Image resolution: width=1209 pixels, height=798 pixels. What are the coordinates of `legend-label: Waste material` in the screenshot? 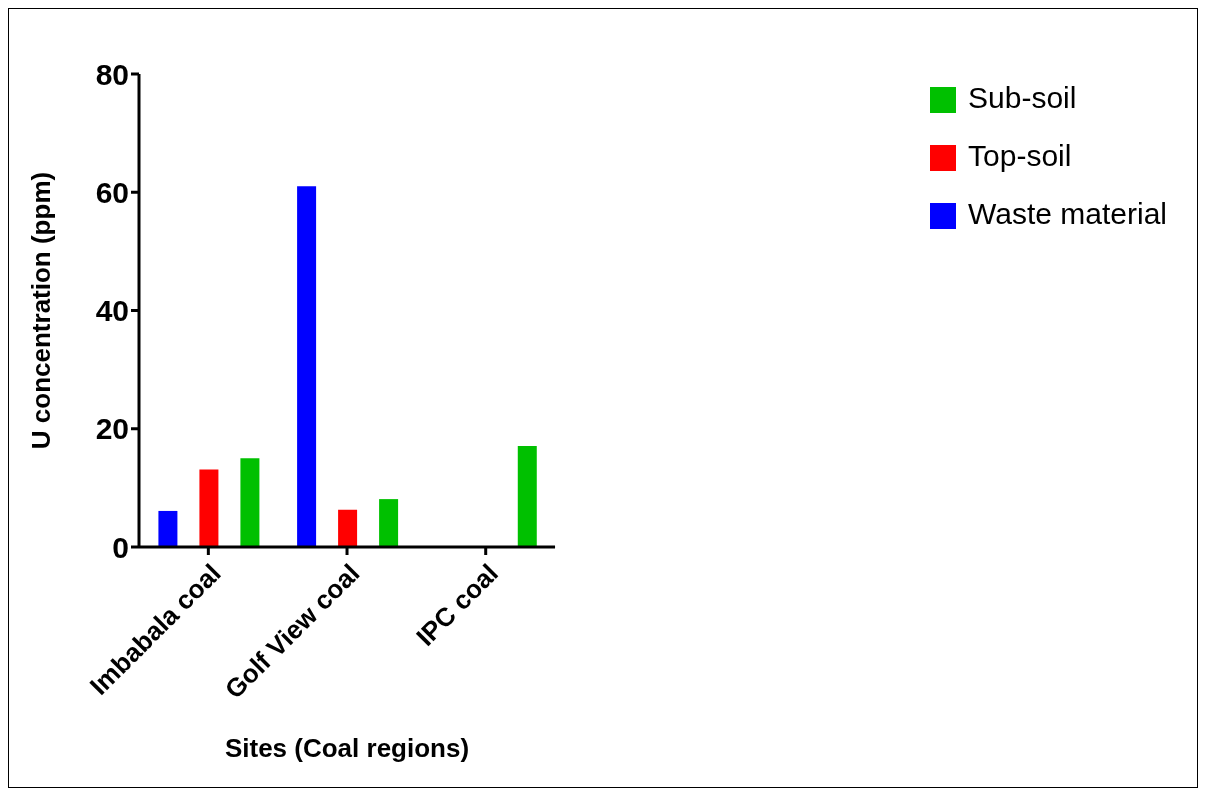 It's located at (1067, 213).